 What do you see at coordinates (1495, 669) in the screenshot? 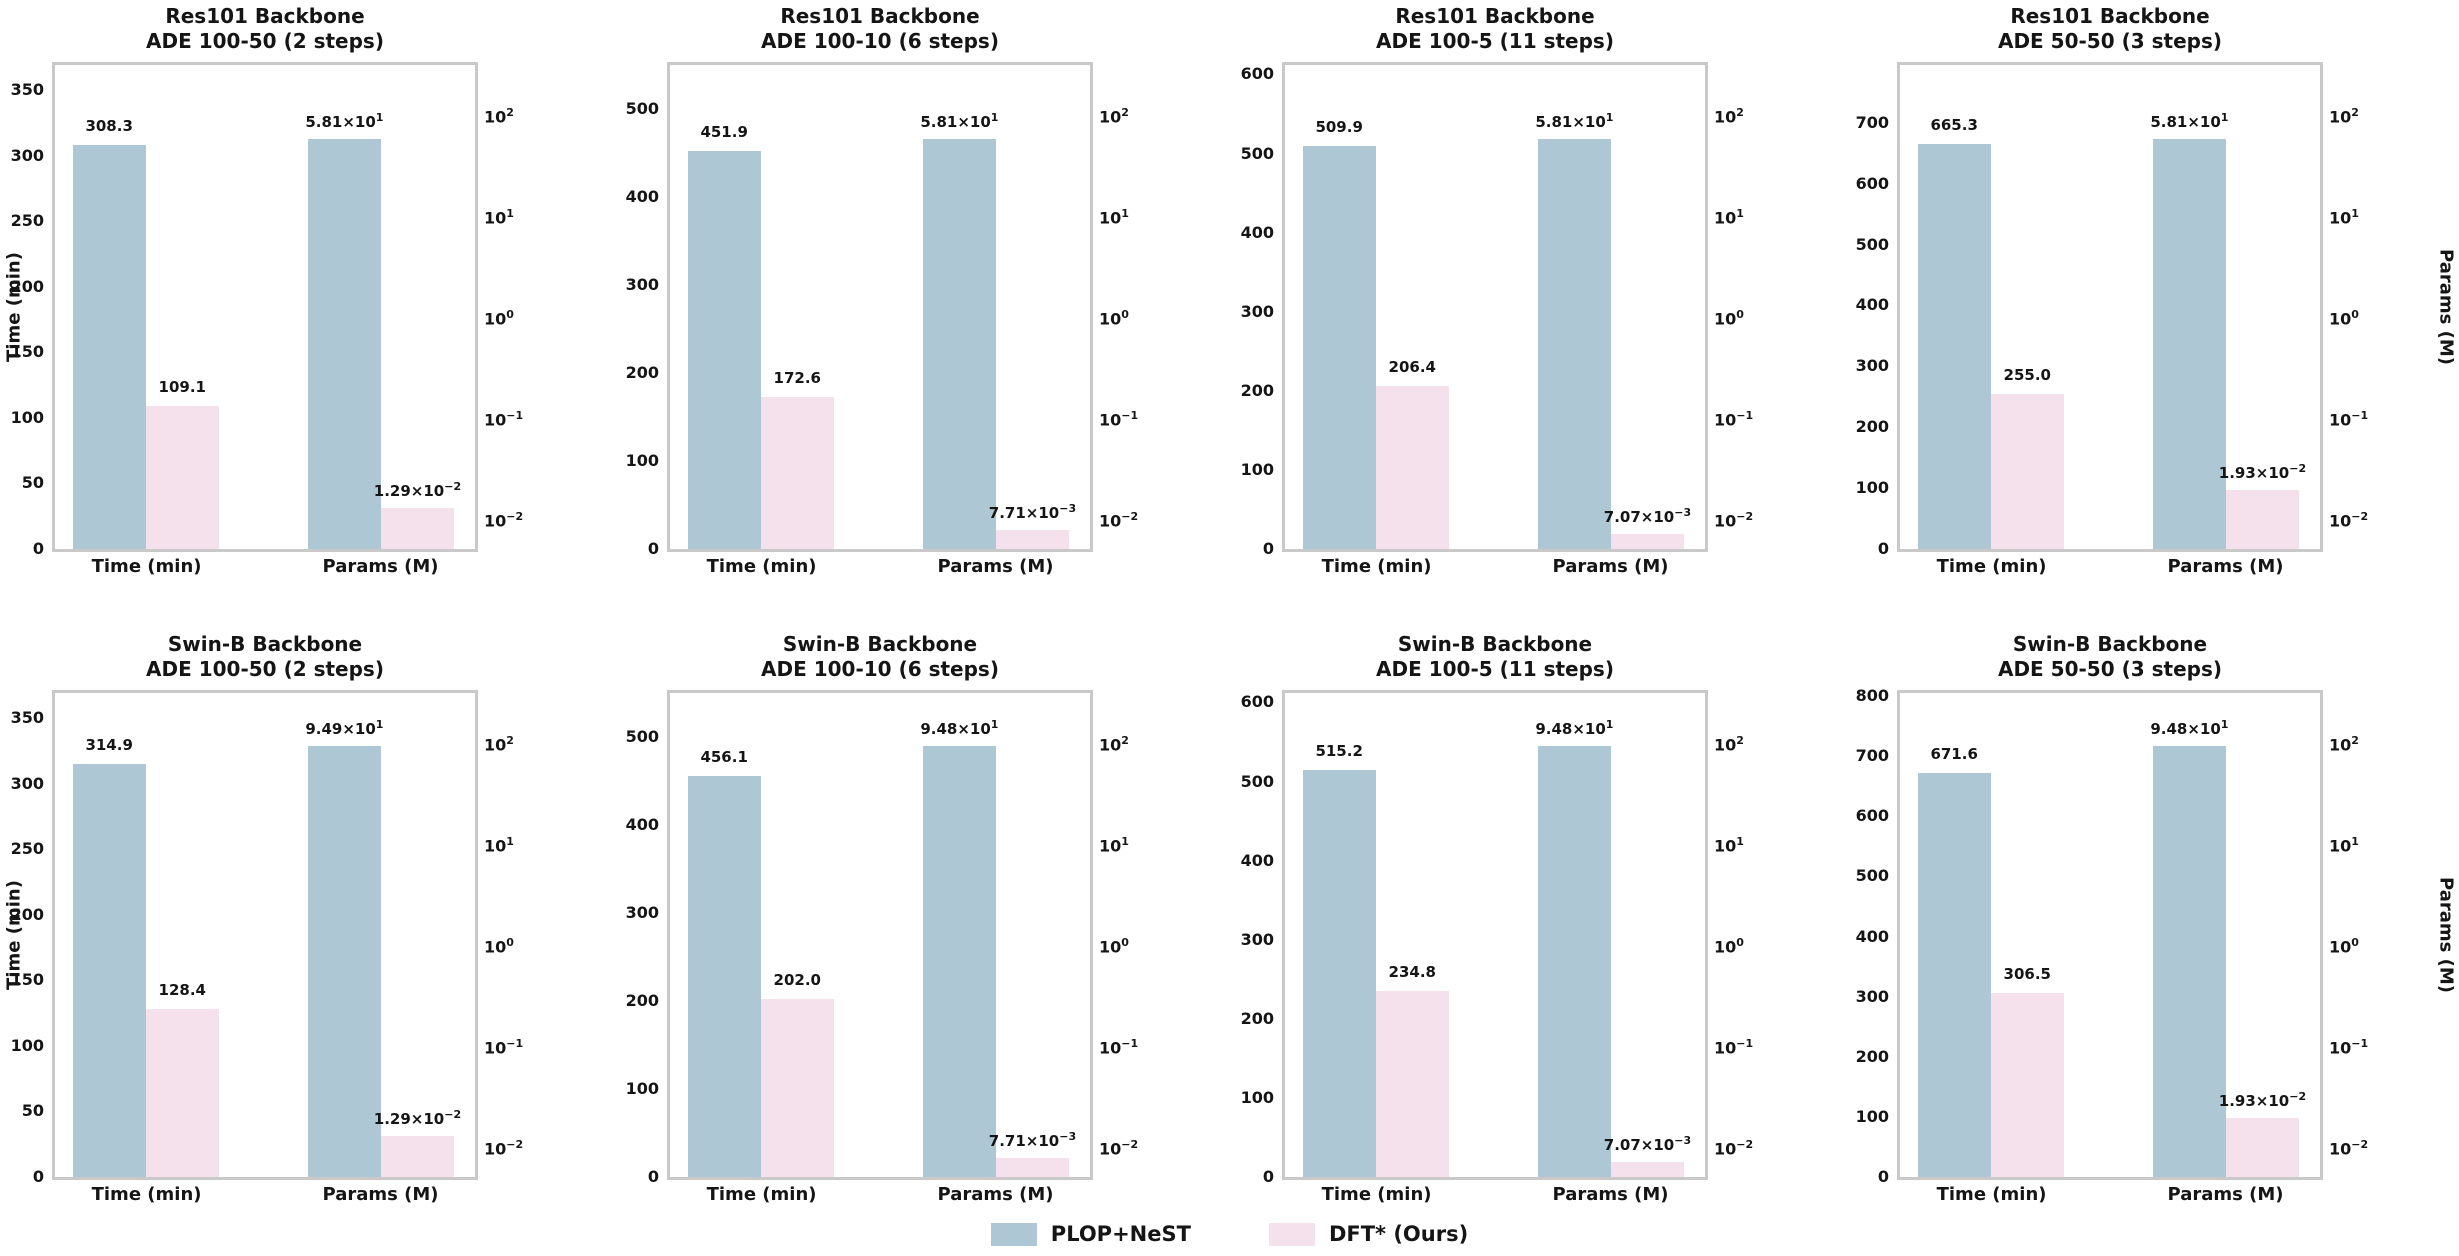
I see `subplot-title-line2: ADE 100-5 (11 steps)` at bounding box center [1495, 669].